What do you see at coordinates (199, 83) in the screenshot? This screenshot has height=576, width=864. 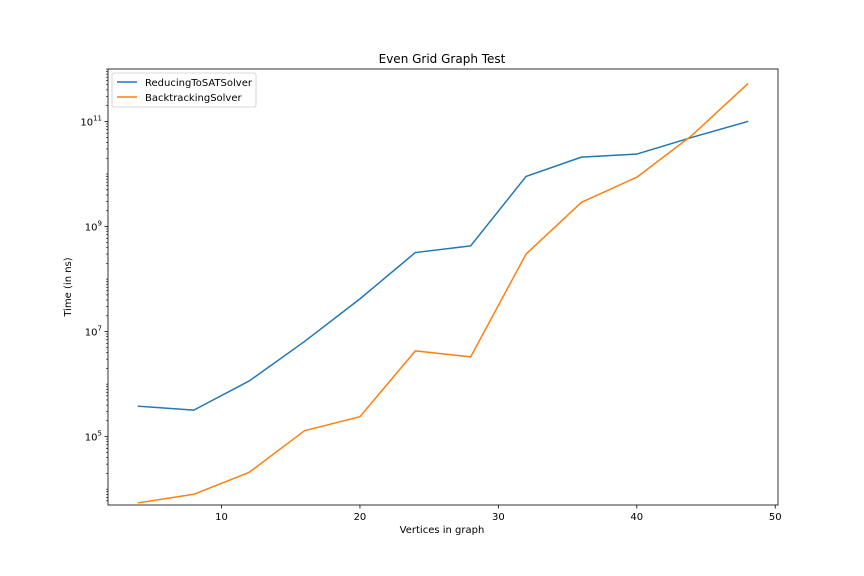 I see `legend-label-reducing-to-sat-solver: ReducingToSATSolver` at bounding box center [199, 83].